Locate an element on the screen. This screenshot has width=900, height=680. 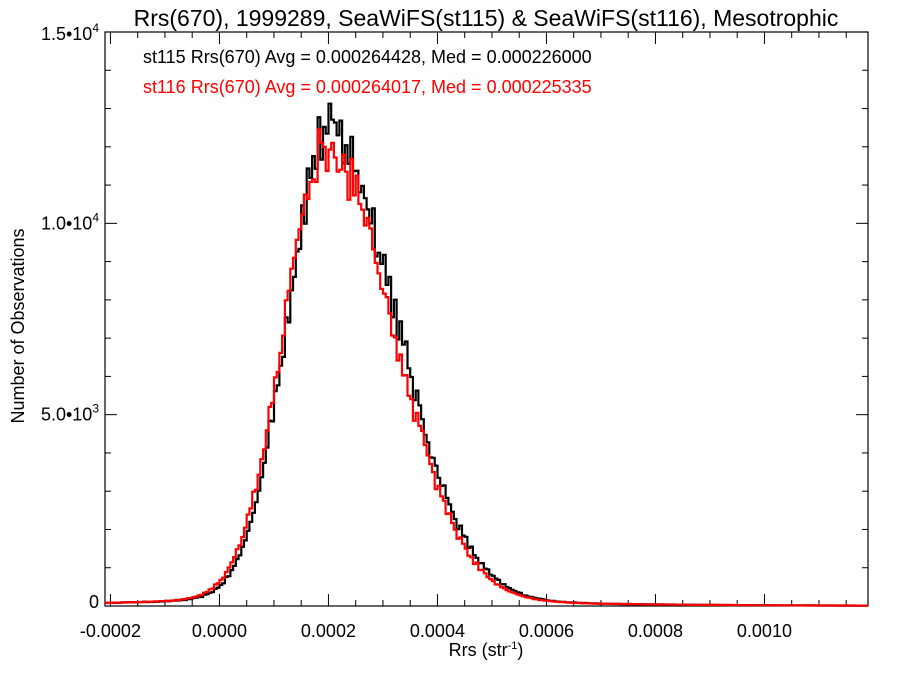
x-tick-label: 0.0008 is located at coordinates (655, 631).